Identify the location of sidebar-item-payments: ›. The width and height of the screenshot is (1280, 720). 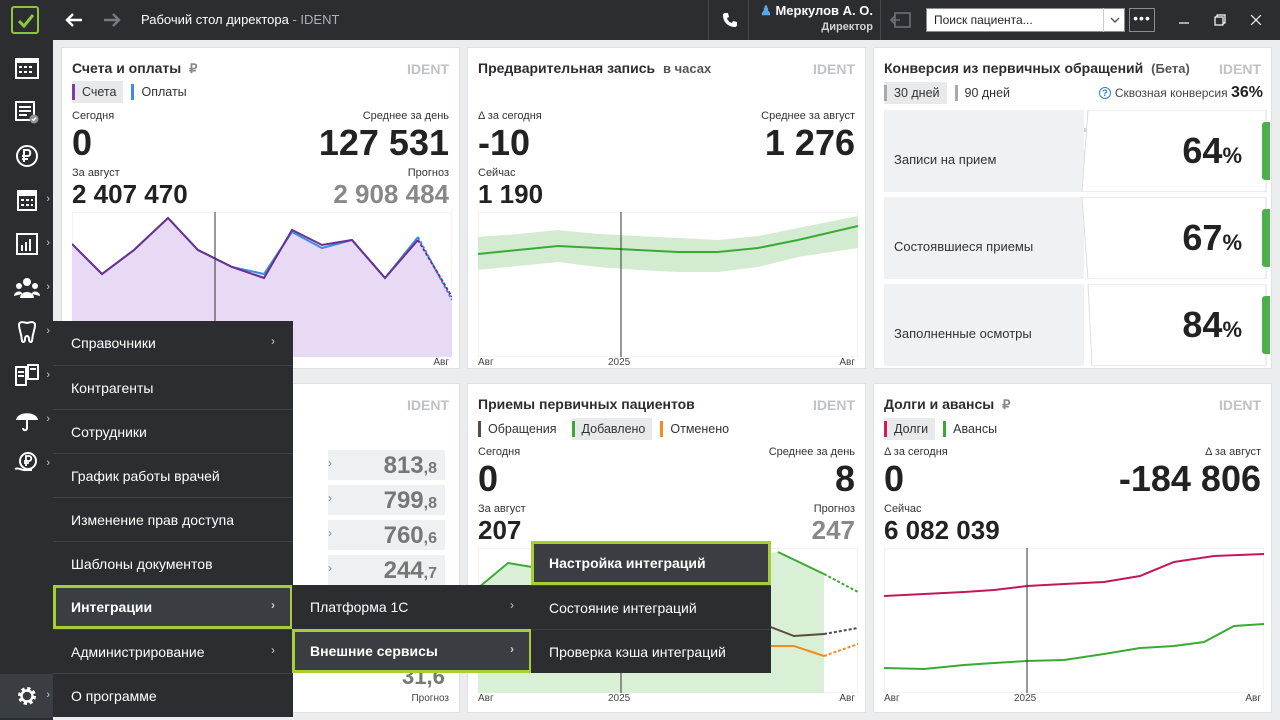
(26, 464).